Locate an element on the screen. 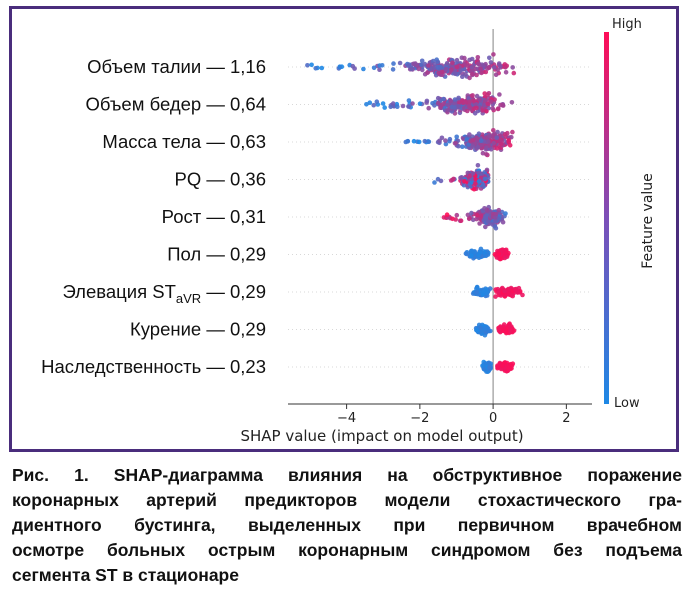 This screenshot has width=693, height=605. feature-label: Масса тела — 0,63 is located at coordinates (184, 141).